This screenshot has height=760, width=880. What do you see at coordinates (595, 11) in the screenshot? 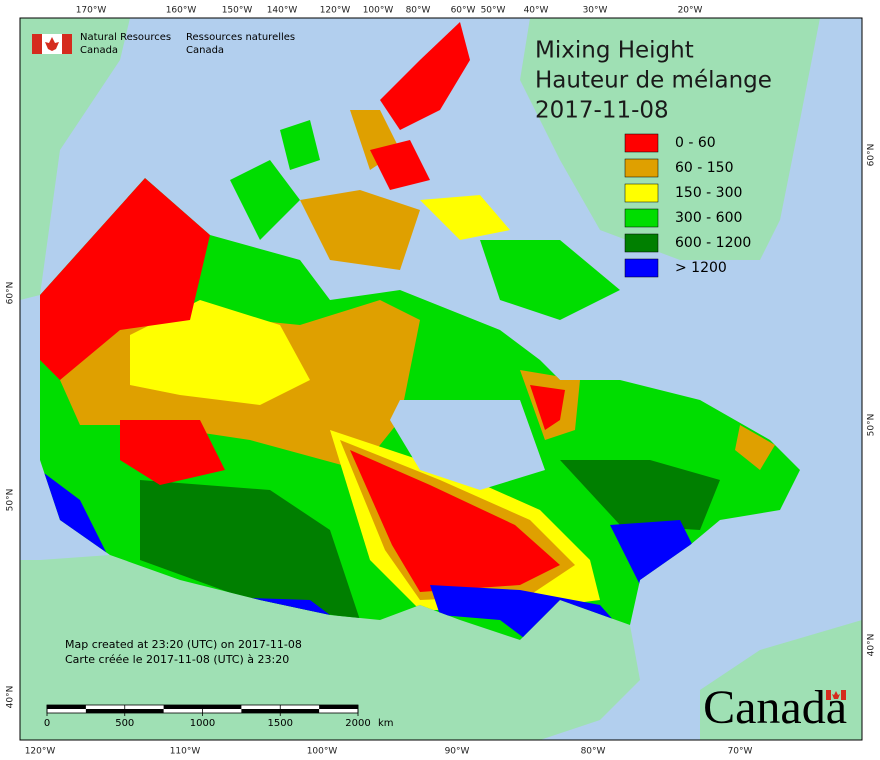
I see `longitude-label: 30°W` at bounding box center [595, 11].